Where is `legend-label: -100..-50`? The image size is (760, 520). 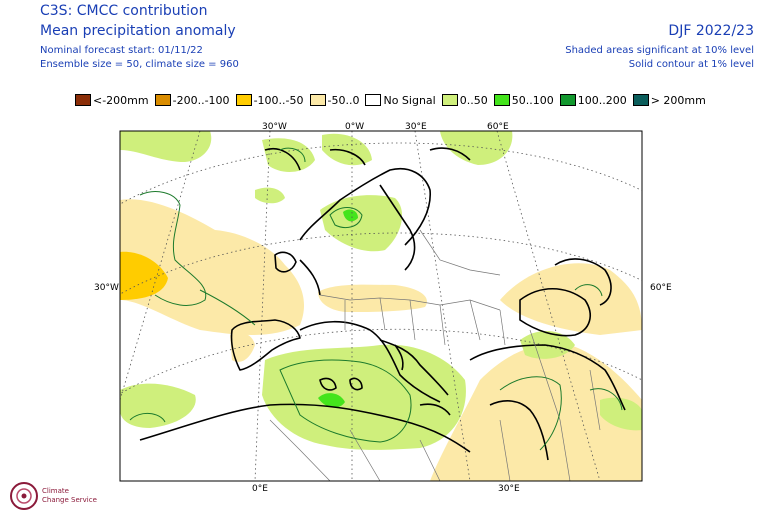 legend-label: -100..-50 is located at coordinates (278, 100).